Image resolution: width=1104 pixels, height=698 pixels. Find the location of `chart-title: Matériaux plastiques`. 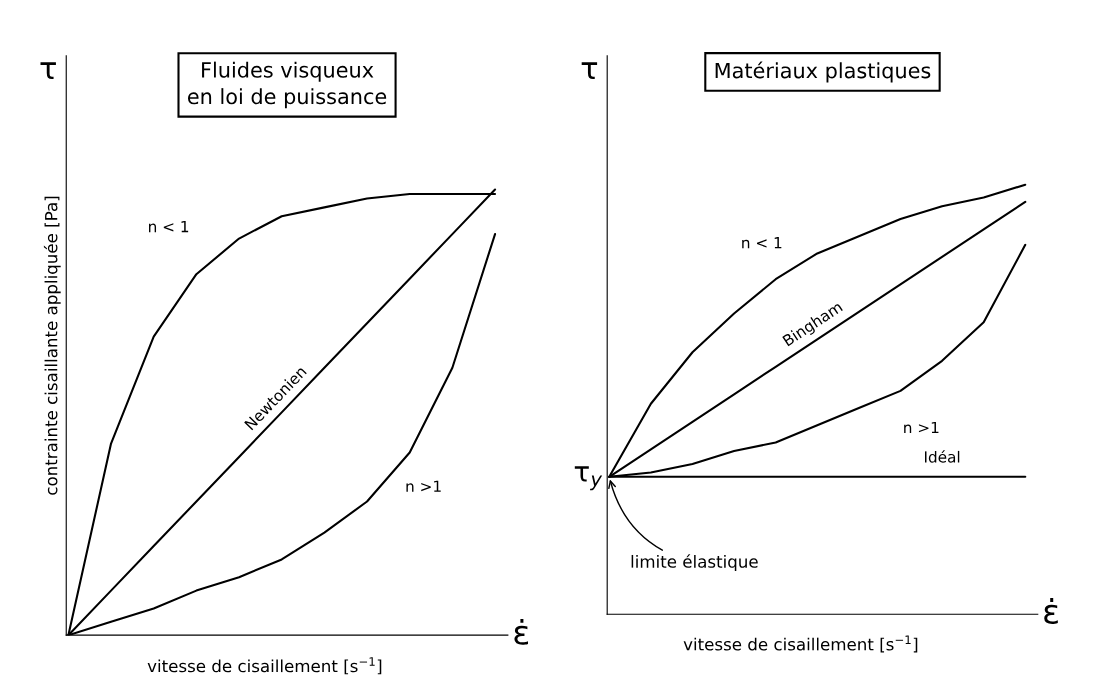

chart-title: Matériaux plastiques is located at coordinates (823, 72).